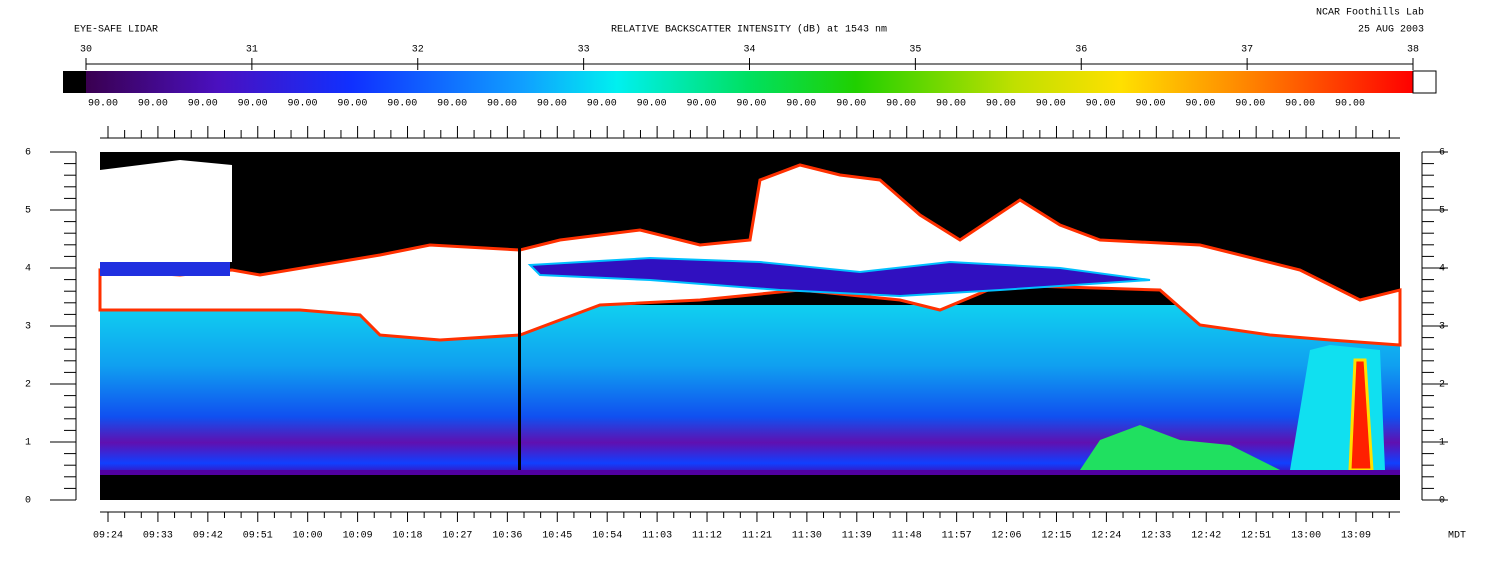 The height and width of the screenshot is (562, 1500). Describe the element at coordinates (108, 536) in the screenshot. I see `x-tick-label: 09:24` at that location.